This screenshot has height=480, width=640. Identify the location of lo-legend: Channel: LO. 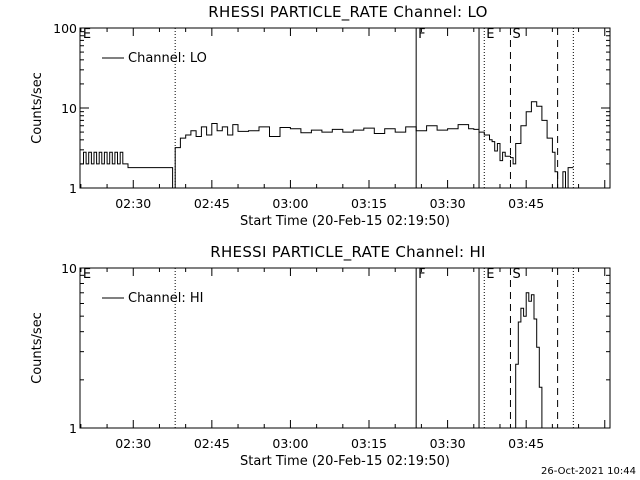
(154, 58).